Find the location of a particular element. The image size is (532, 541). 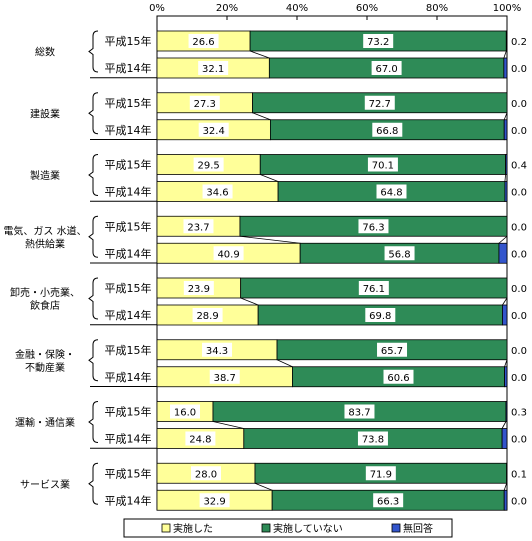

group-label: 建設業 is located at coordinates (45, 113).